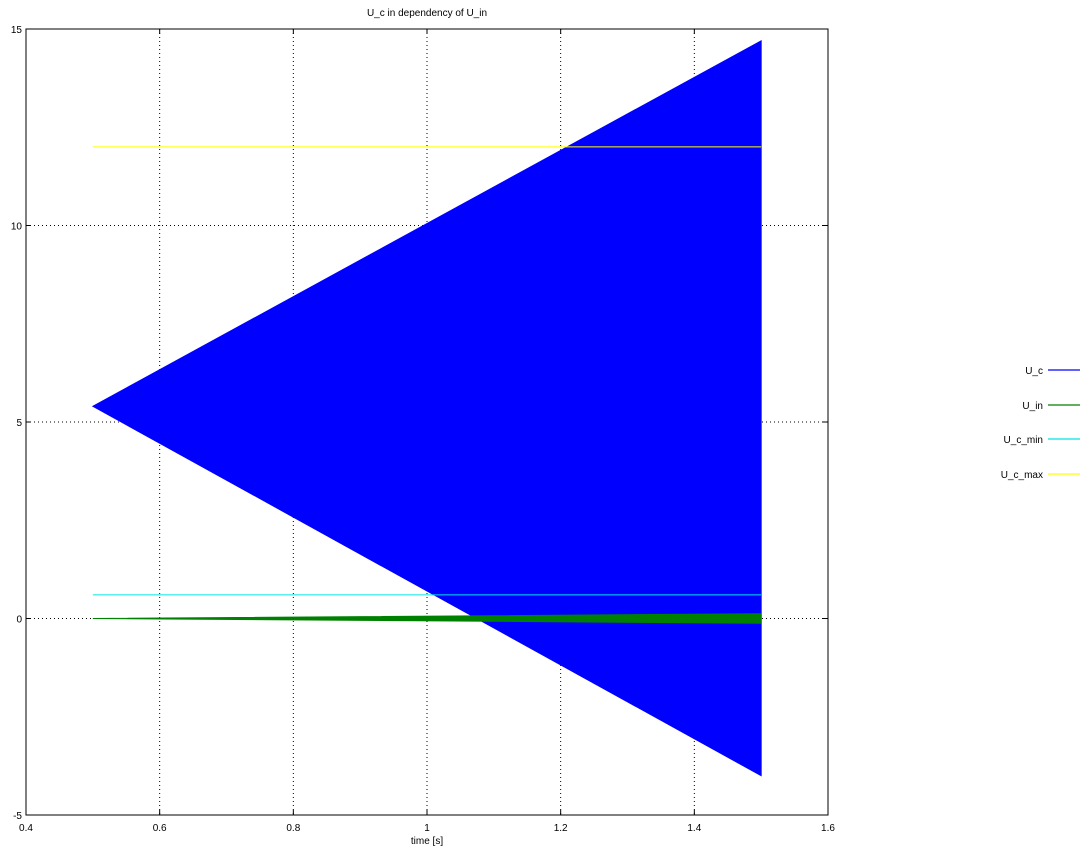 This screenshot has height=858, width=1088. Describe the element at coordinates (427, 13) in the screenshot. I see `chart-title: U_c in dependency of U_in` at that location.